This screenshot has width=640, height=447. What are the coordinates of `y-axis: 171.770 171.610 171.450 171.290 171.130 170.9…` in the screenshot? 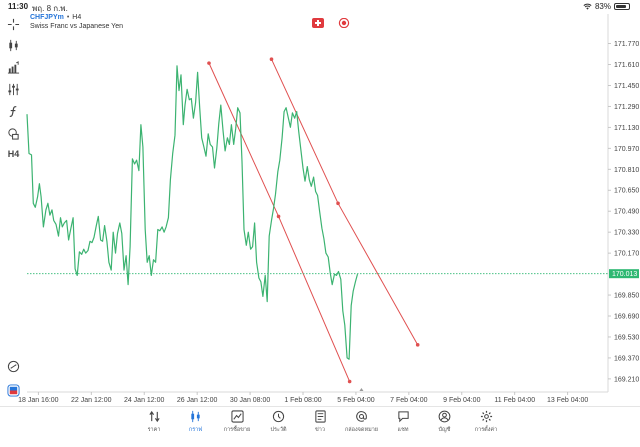 It's located at (623, 212).